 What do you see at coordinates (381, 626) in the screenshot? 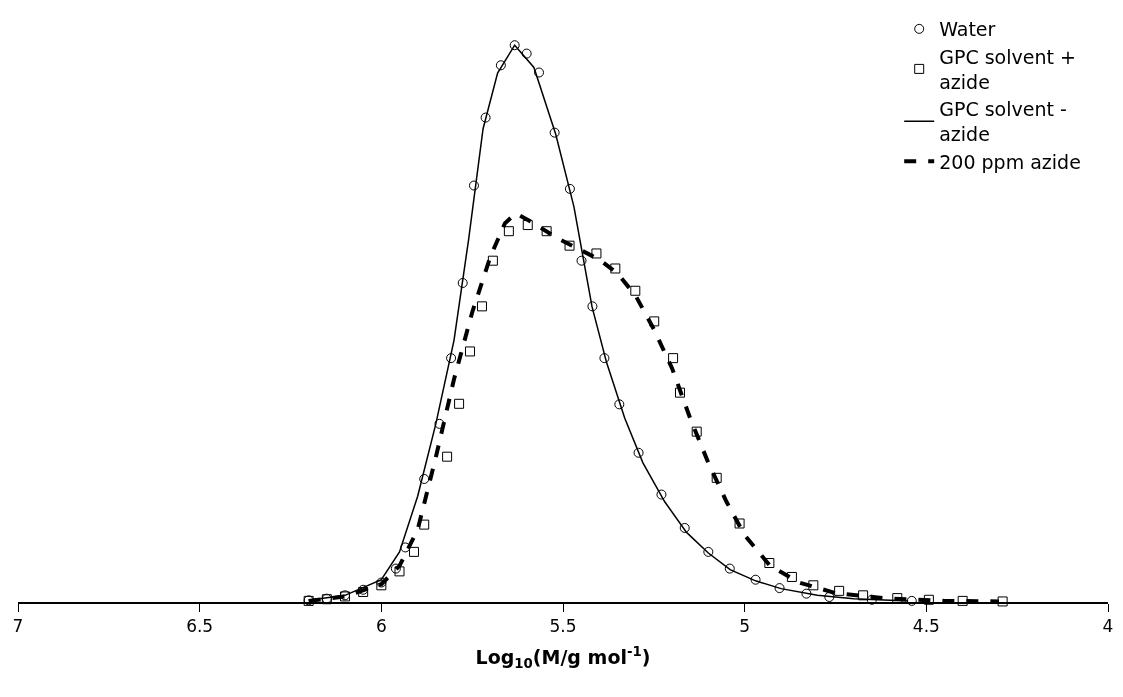
I see `x-tick-label: 6` at bounding box center [381, 626].